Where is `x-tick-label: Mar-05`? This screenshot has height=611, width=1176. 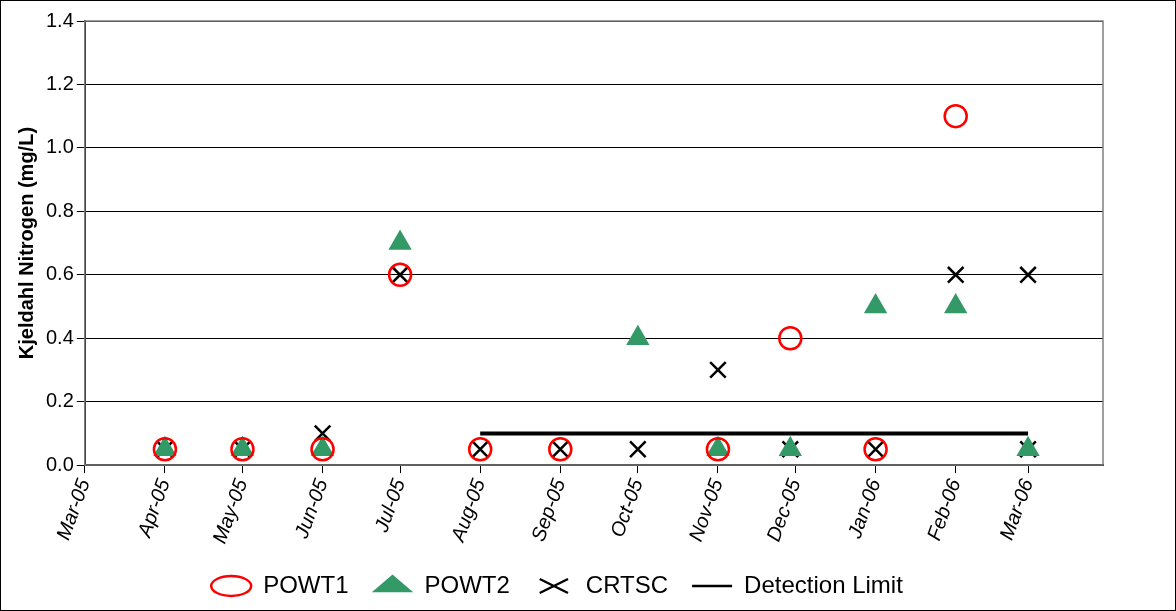
x-tick-label: Mar-05 is located at coordinates (73, 509).